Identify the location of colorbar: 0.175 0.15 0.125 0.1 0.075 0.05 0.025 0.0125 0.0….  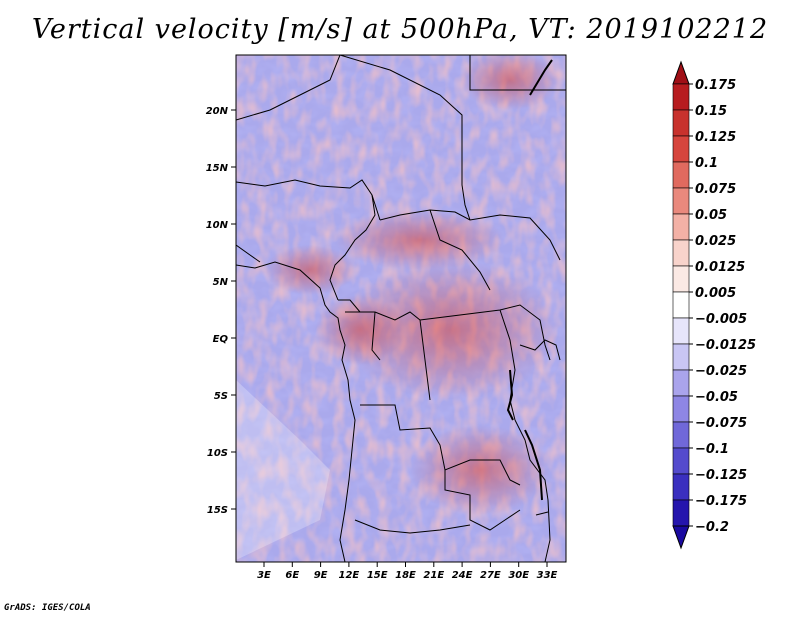
(714, 305).